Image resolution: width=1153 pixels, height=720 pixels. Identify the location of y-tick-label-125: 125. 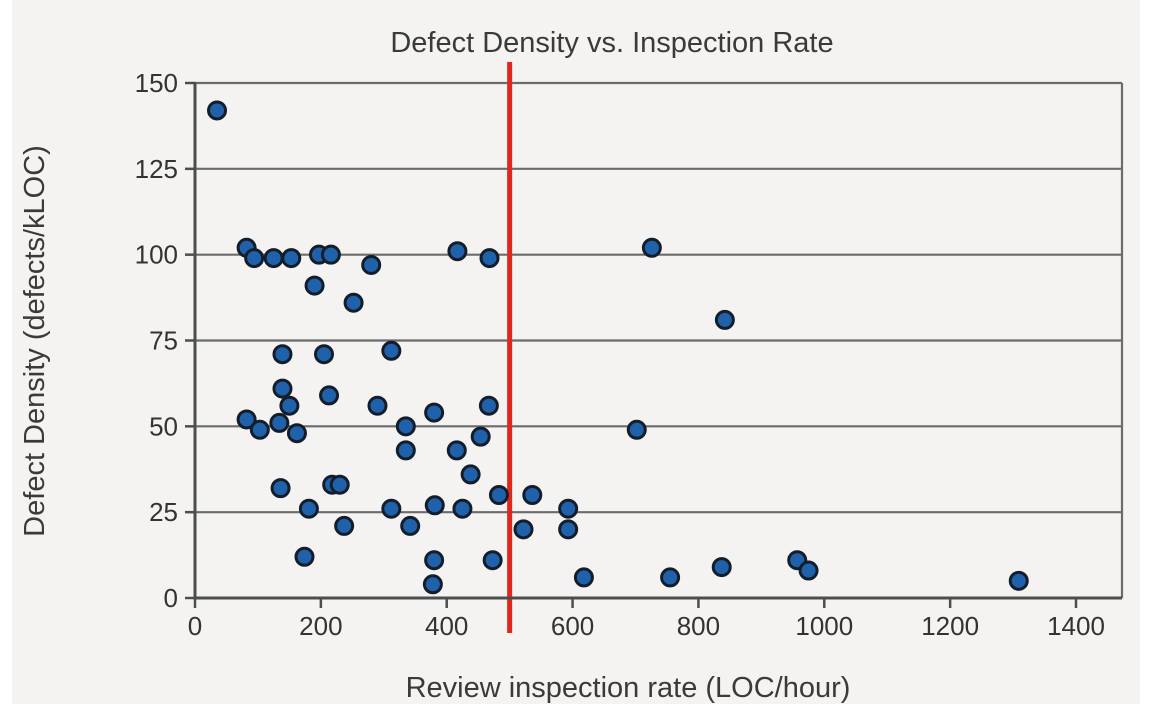
(156, 169).